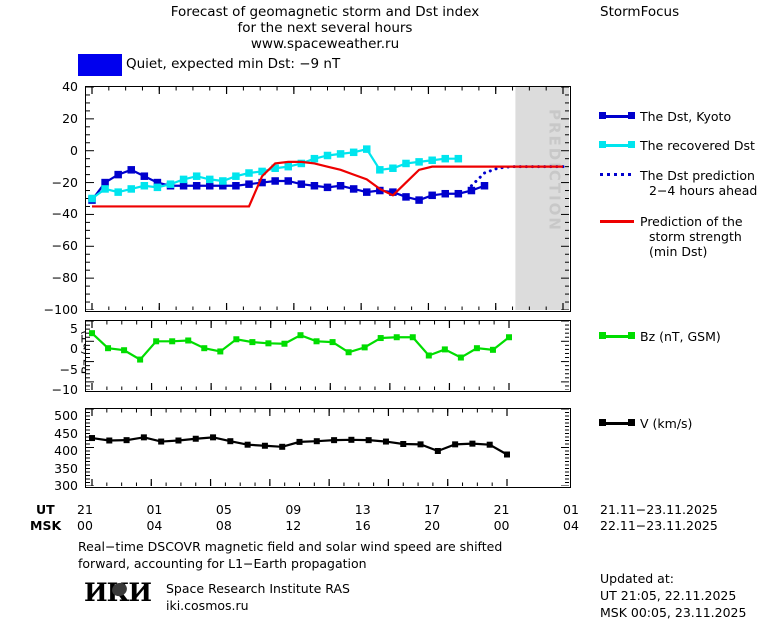  Describe the element at coordinates (207, 605) in the screenshot. I see `org-site: iki.cosmos.ru` at that location.